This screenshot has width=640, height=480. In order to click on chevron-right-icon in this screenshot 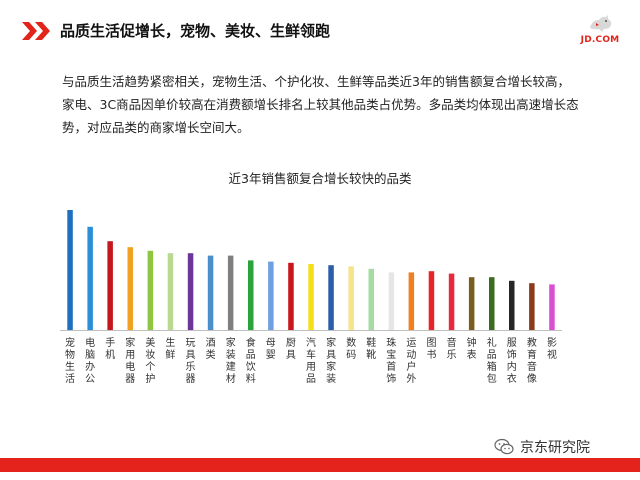, I will do `click(36, 31)`.